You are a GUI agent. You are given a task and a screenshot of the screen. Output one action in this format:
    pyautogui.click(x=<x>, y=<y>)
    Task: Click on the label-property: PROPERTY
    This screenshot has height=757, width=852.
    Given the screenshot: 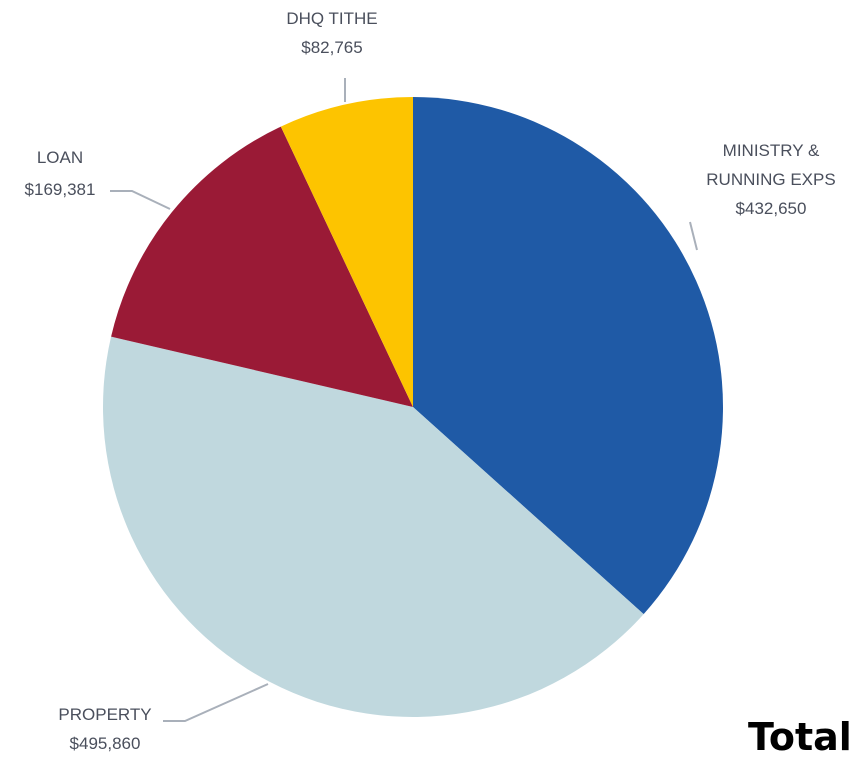 What is the action you would take?
    pyautogui.click(x=104, y=714)
    